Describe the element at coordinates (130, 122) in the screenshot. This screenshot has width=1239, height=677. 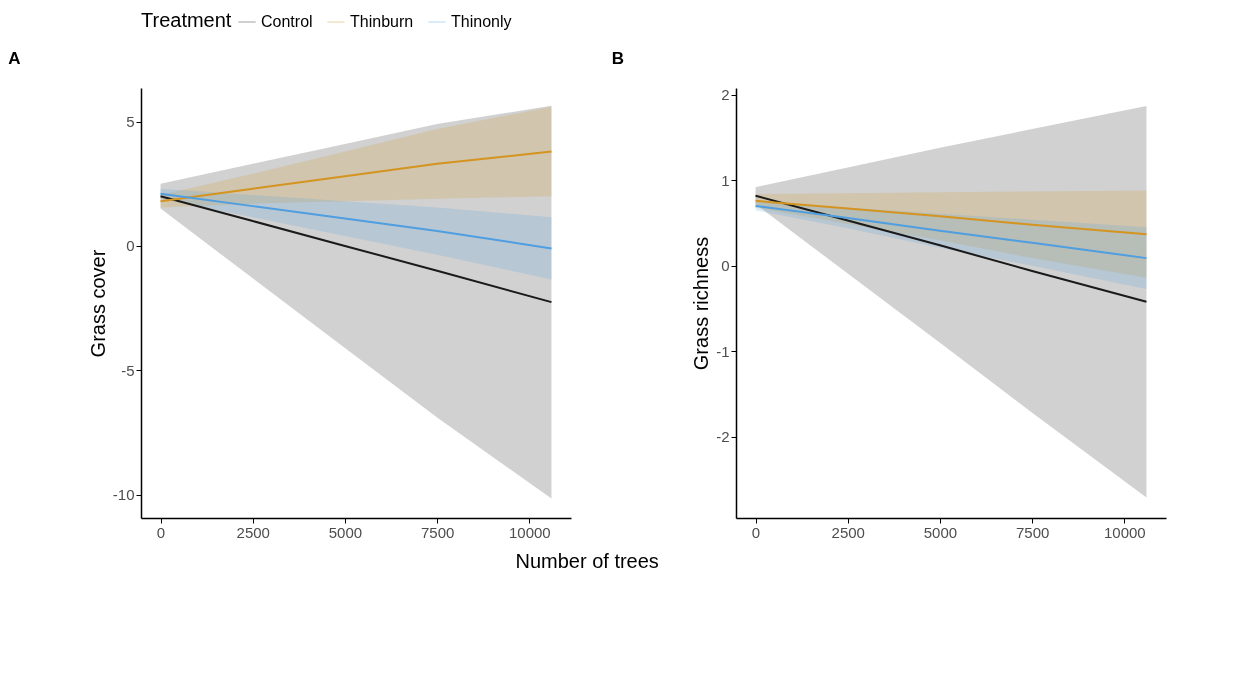
I see `y-tick-label: 5` at that location.